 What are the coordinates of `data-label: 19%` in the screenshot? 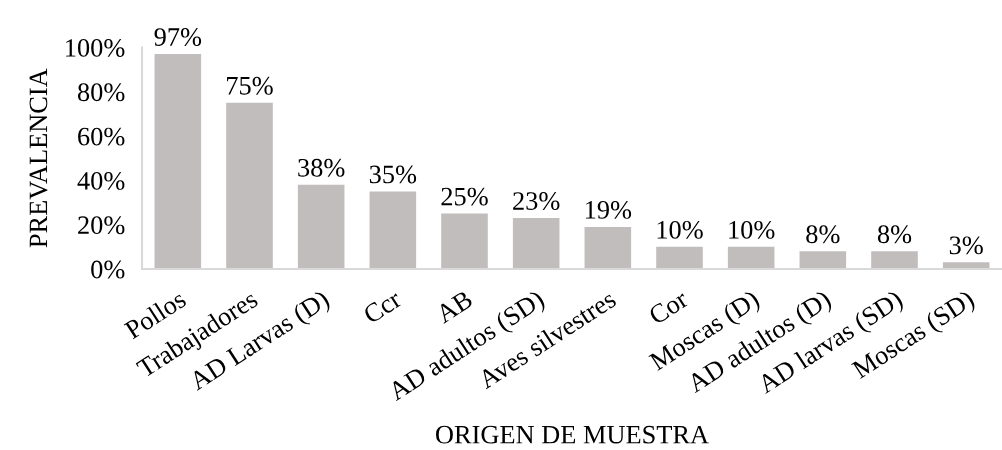 It's located at (608, 209).